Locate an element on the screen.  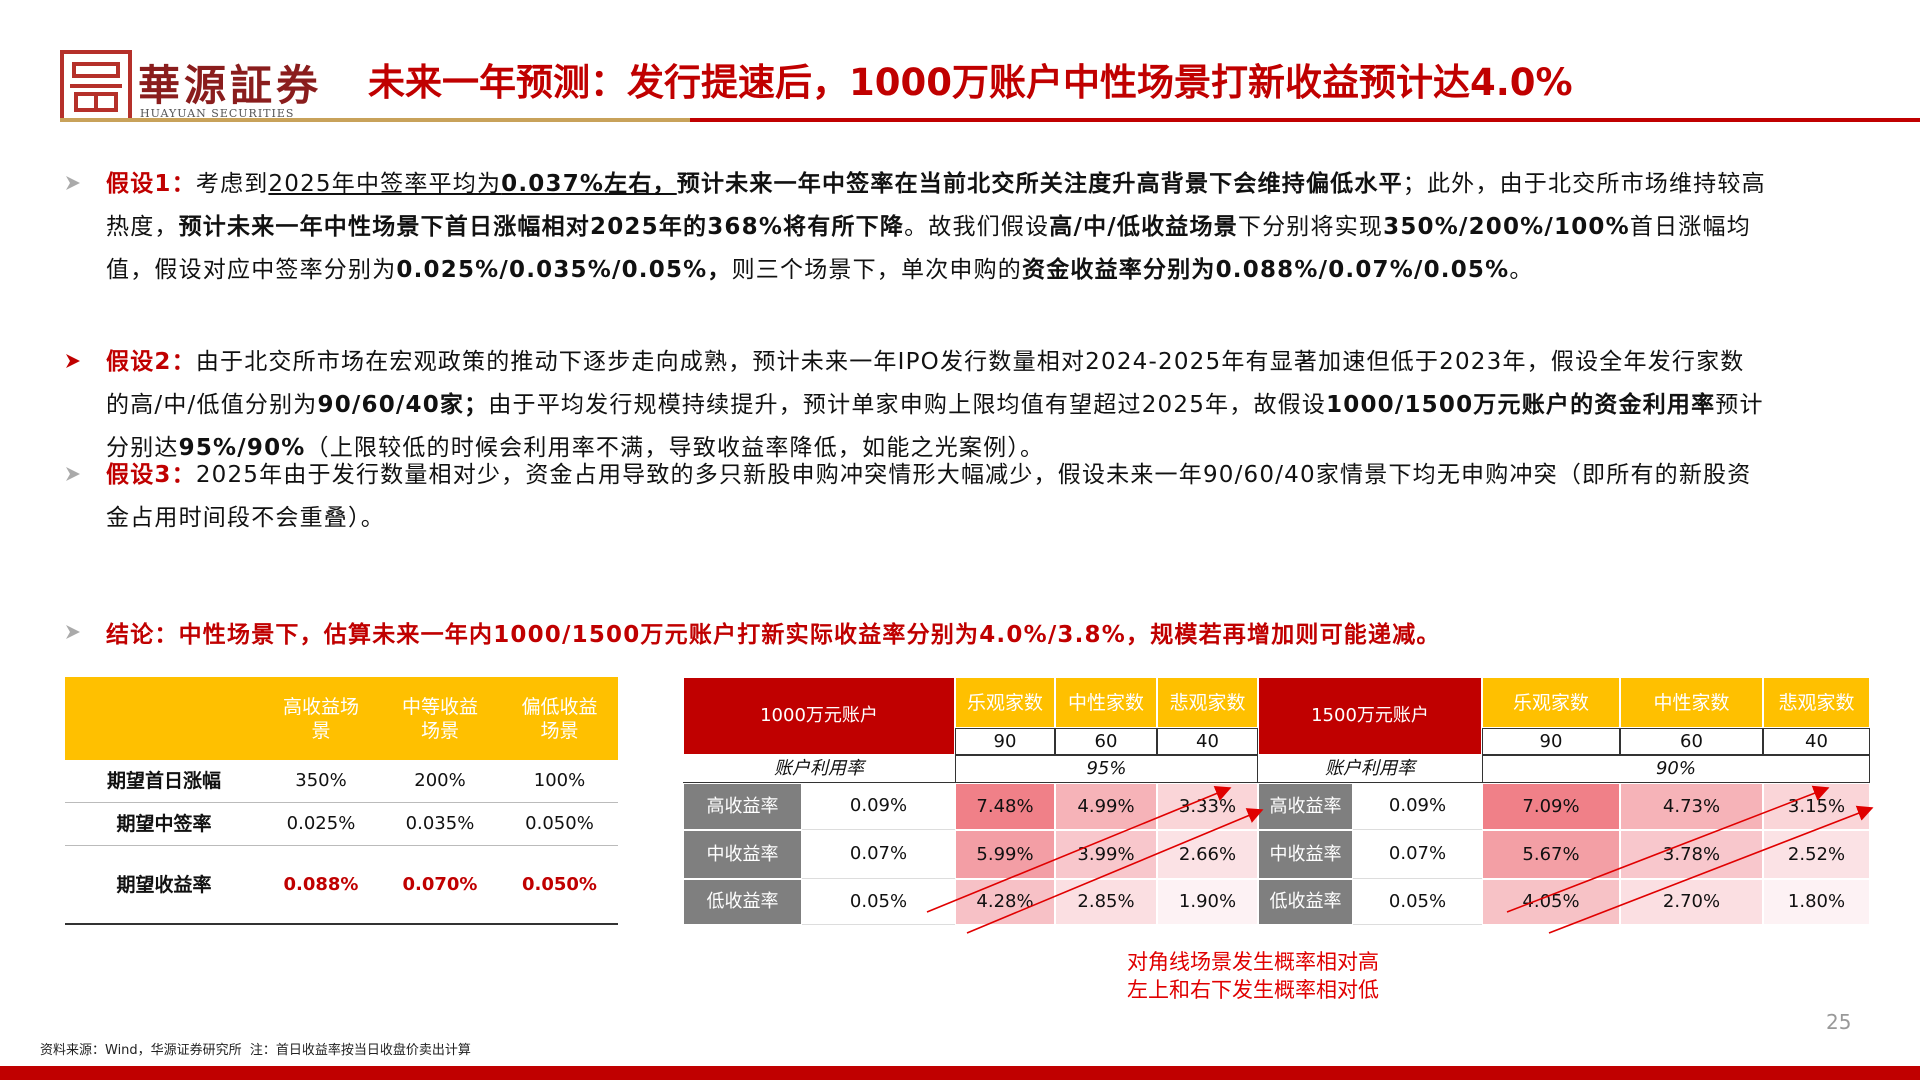
return-cell: 5.67% is located at coordinates (1551, 854).